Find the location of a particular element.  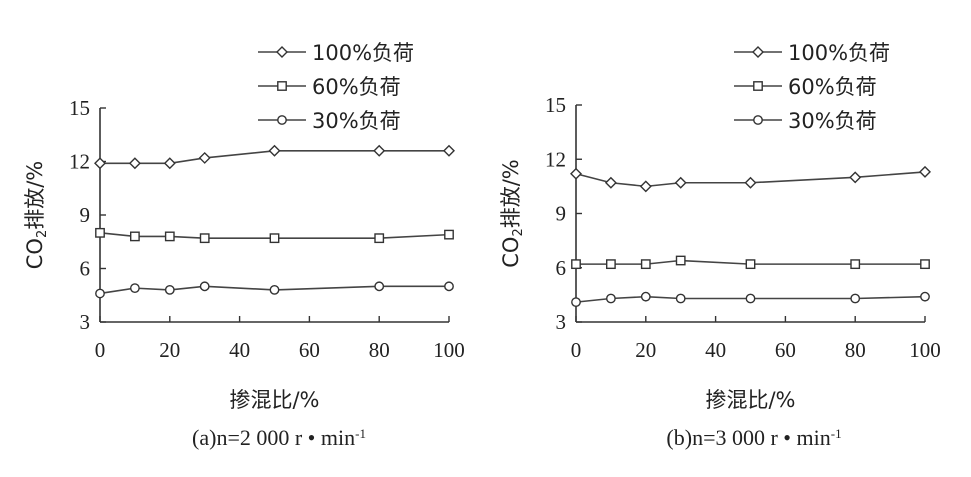

chart-caption: (a)n=2 000 r • min-1 is located at coordinates (279, 437).